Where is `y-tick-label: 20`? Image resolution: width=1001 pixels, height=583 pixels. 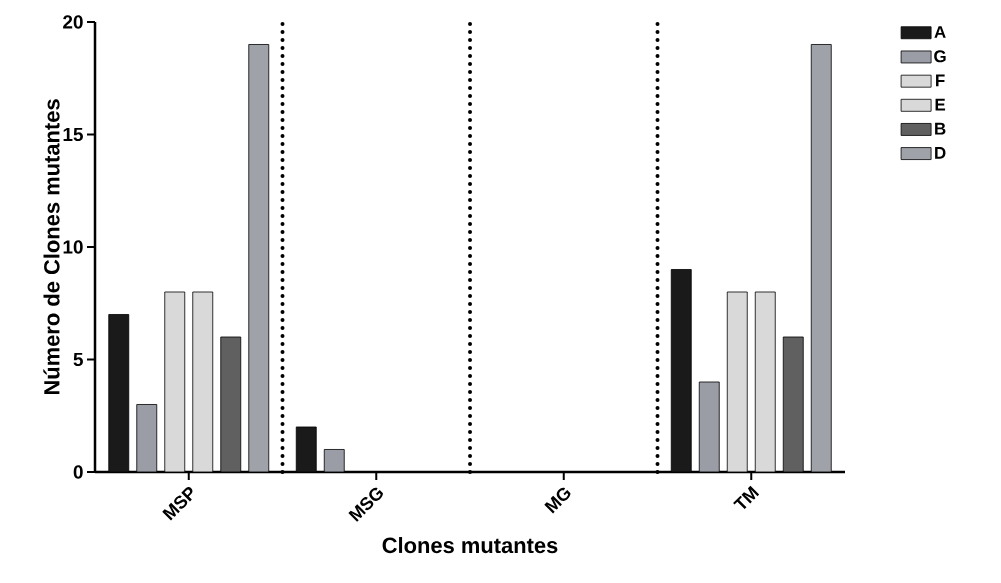
y-tick-label: 20 is located at coordinates (73, 22).